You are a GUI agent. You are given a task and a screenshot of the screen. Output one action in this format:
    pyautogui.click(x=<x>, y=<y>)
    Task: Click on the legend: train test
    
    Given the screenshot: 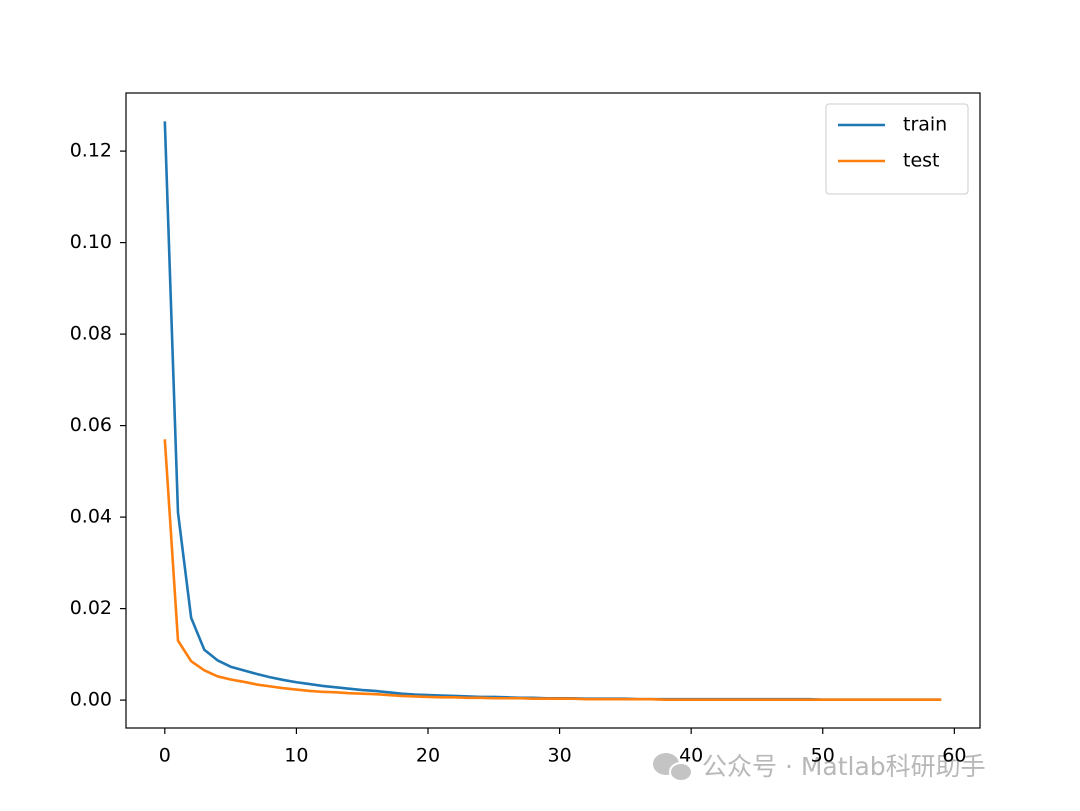 What is the action you would take?
    pyautogui.click(x=897, y=149)
    